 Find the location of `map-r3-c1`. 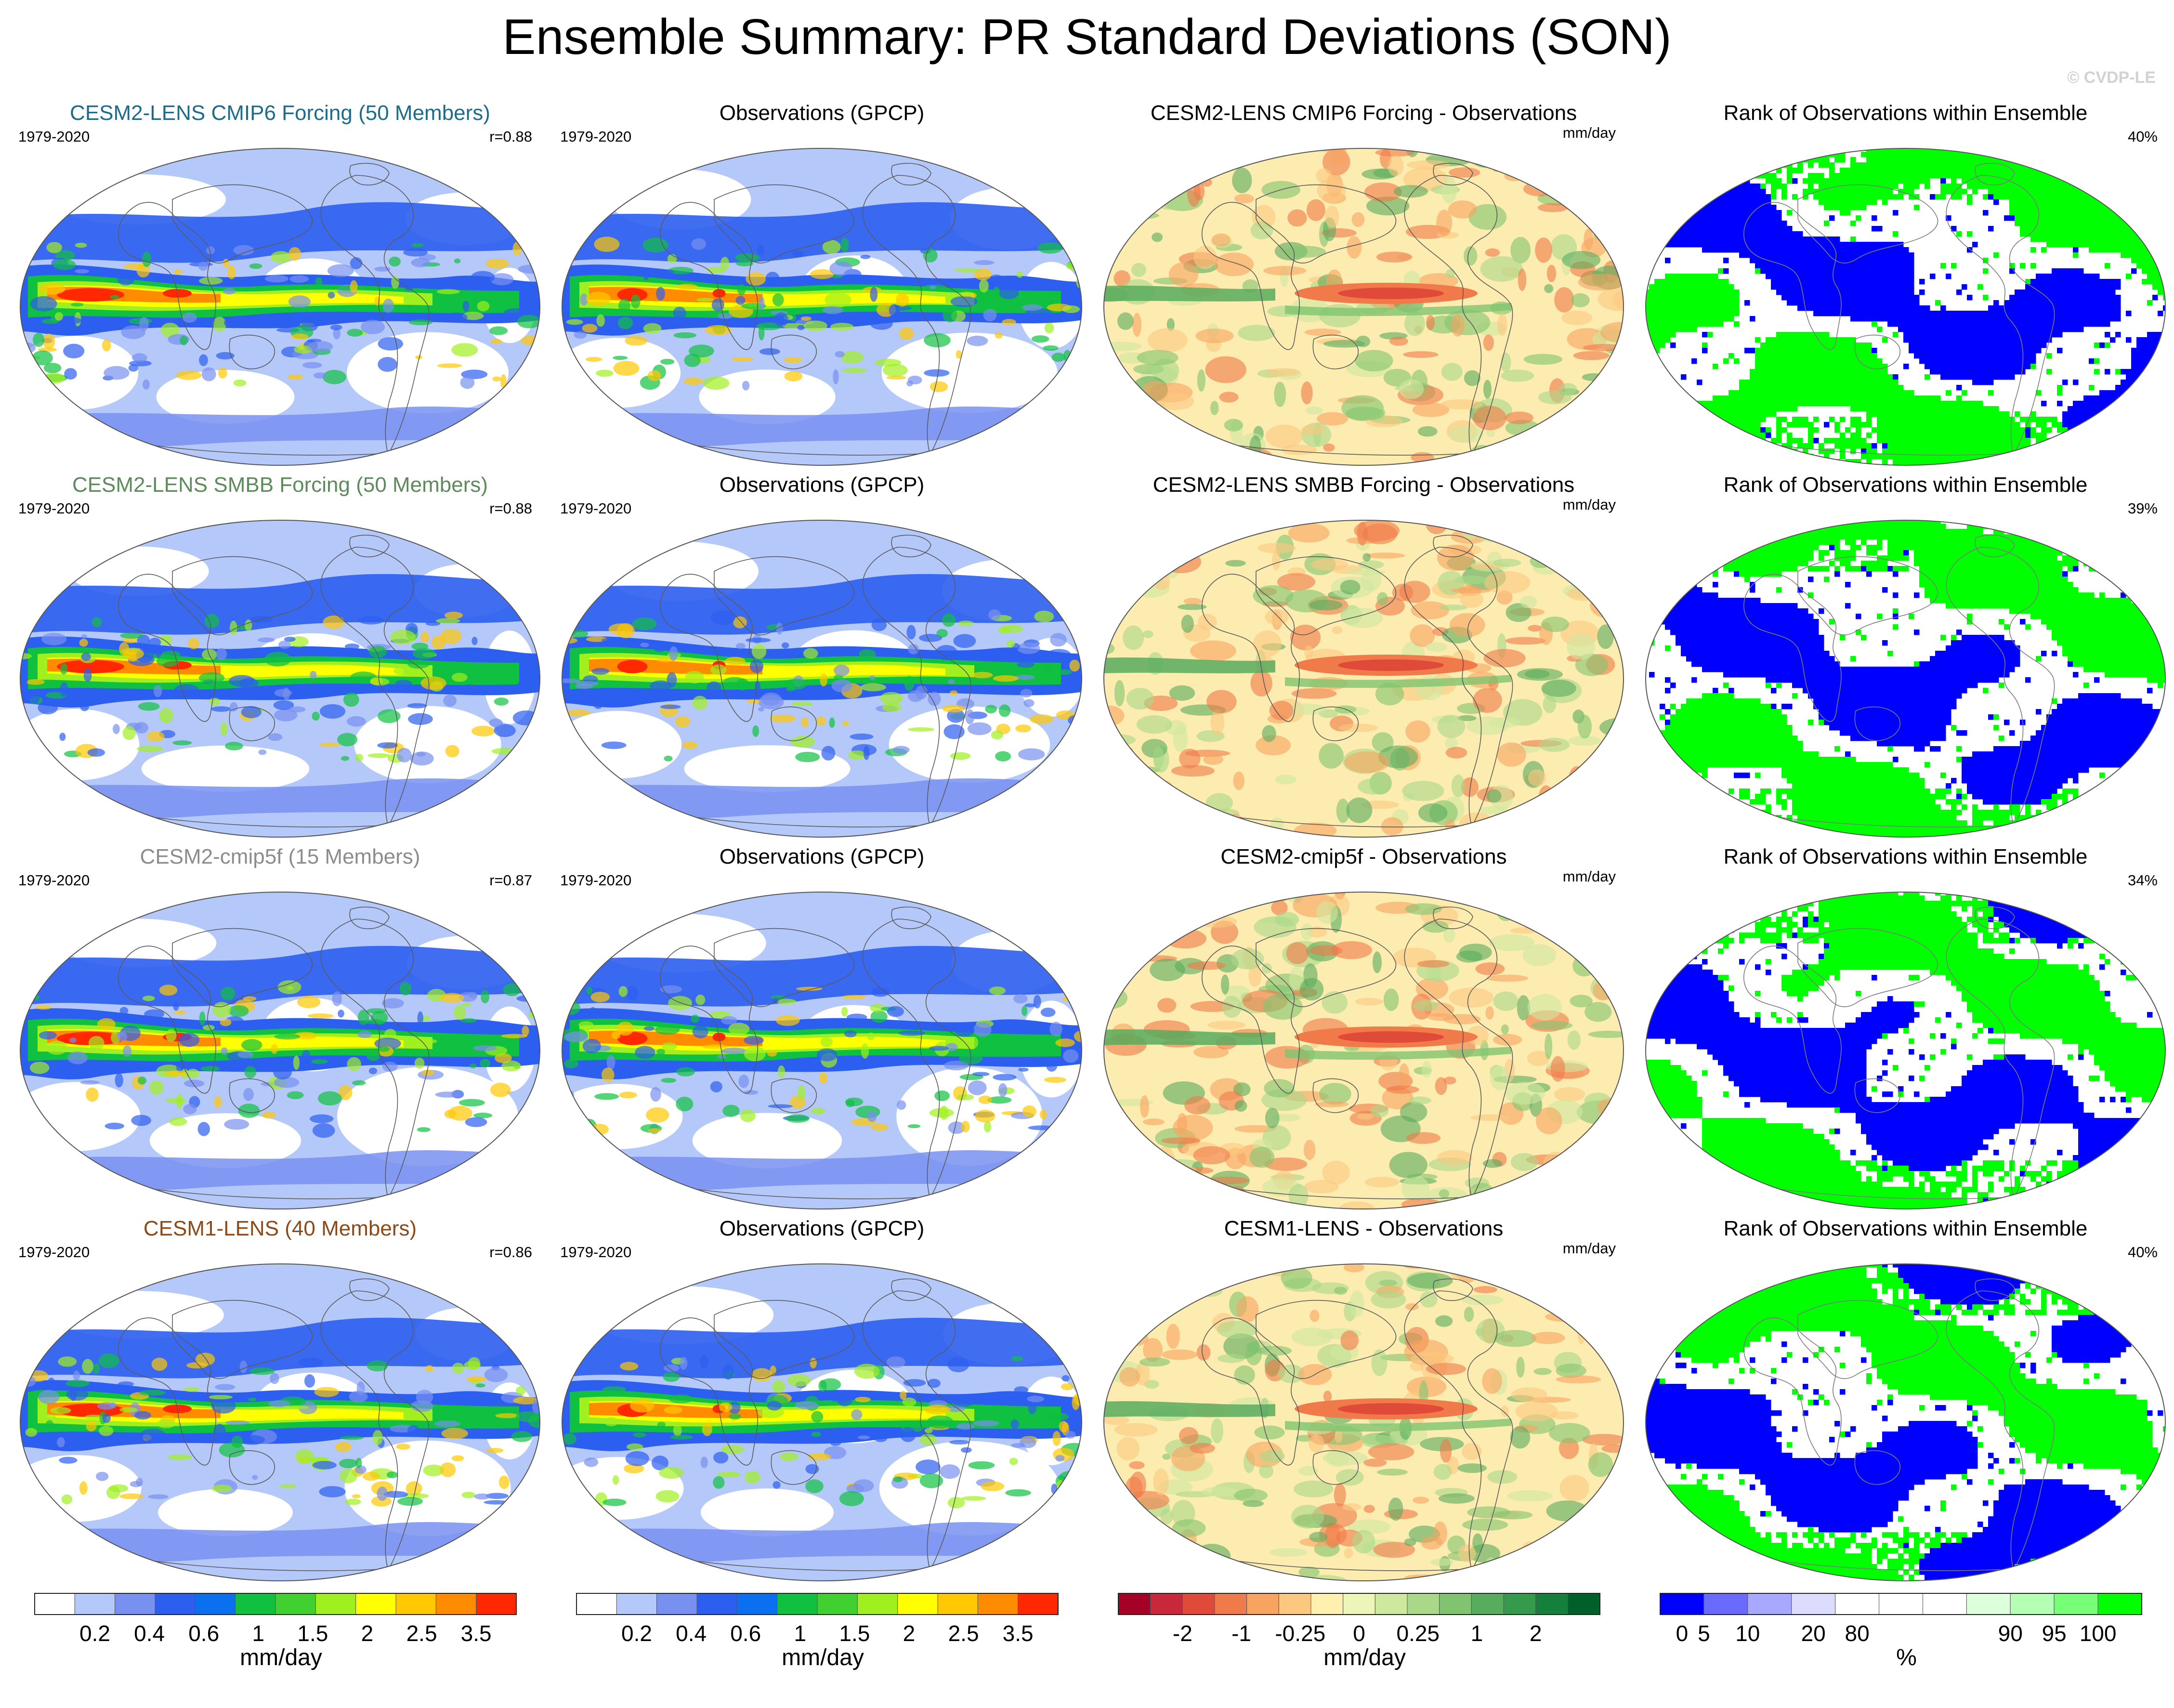

map-r3-c1 is located at coordinates (822, 1423).